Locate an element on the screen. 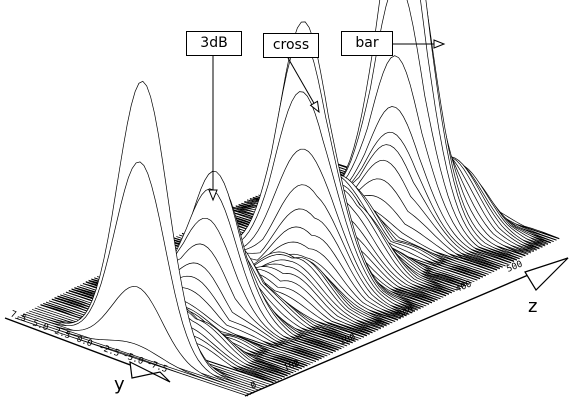 The width and height of the screenshot is (570, 399). y-axis-arrow is located at coordinates (150, 371).